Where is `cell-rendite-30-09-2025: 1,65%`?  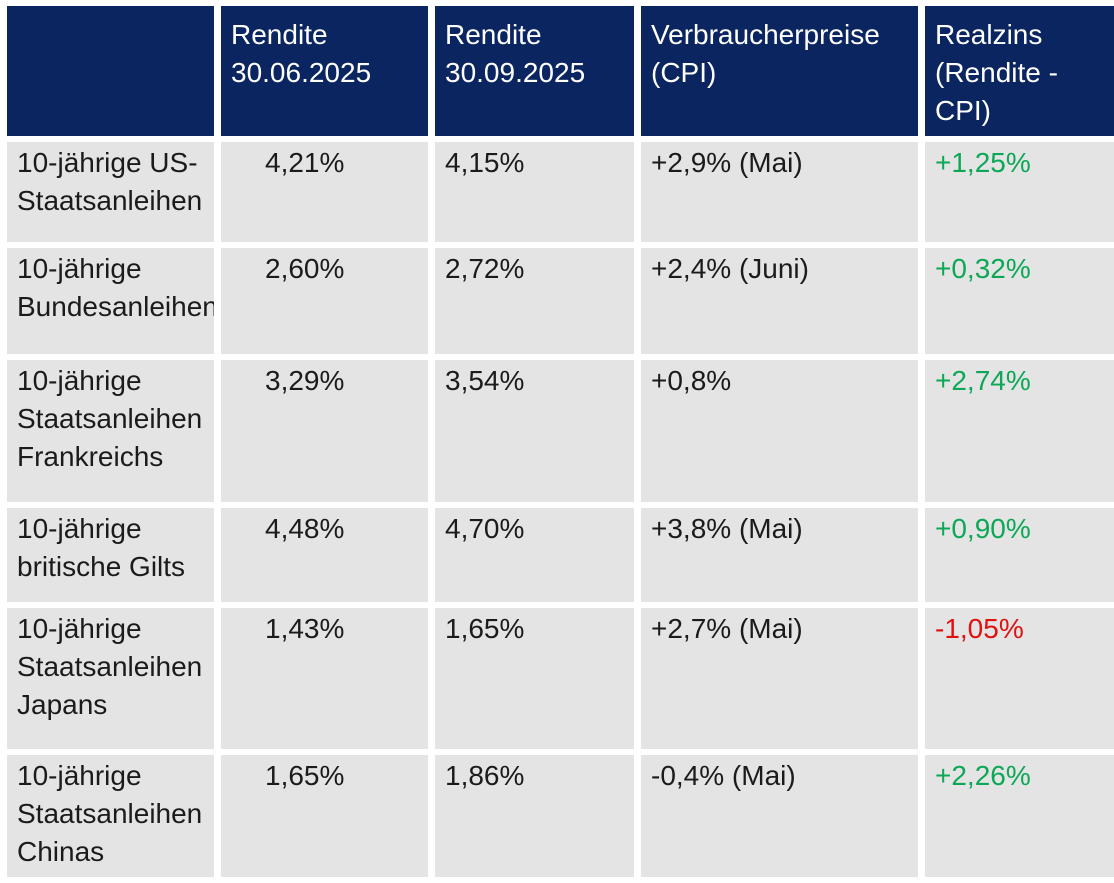 cell-rendite-30-09-2025: 1,65% is located at coordinates (534, 678).